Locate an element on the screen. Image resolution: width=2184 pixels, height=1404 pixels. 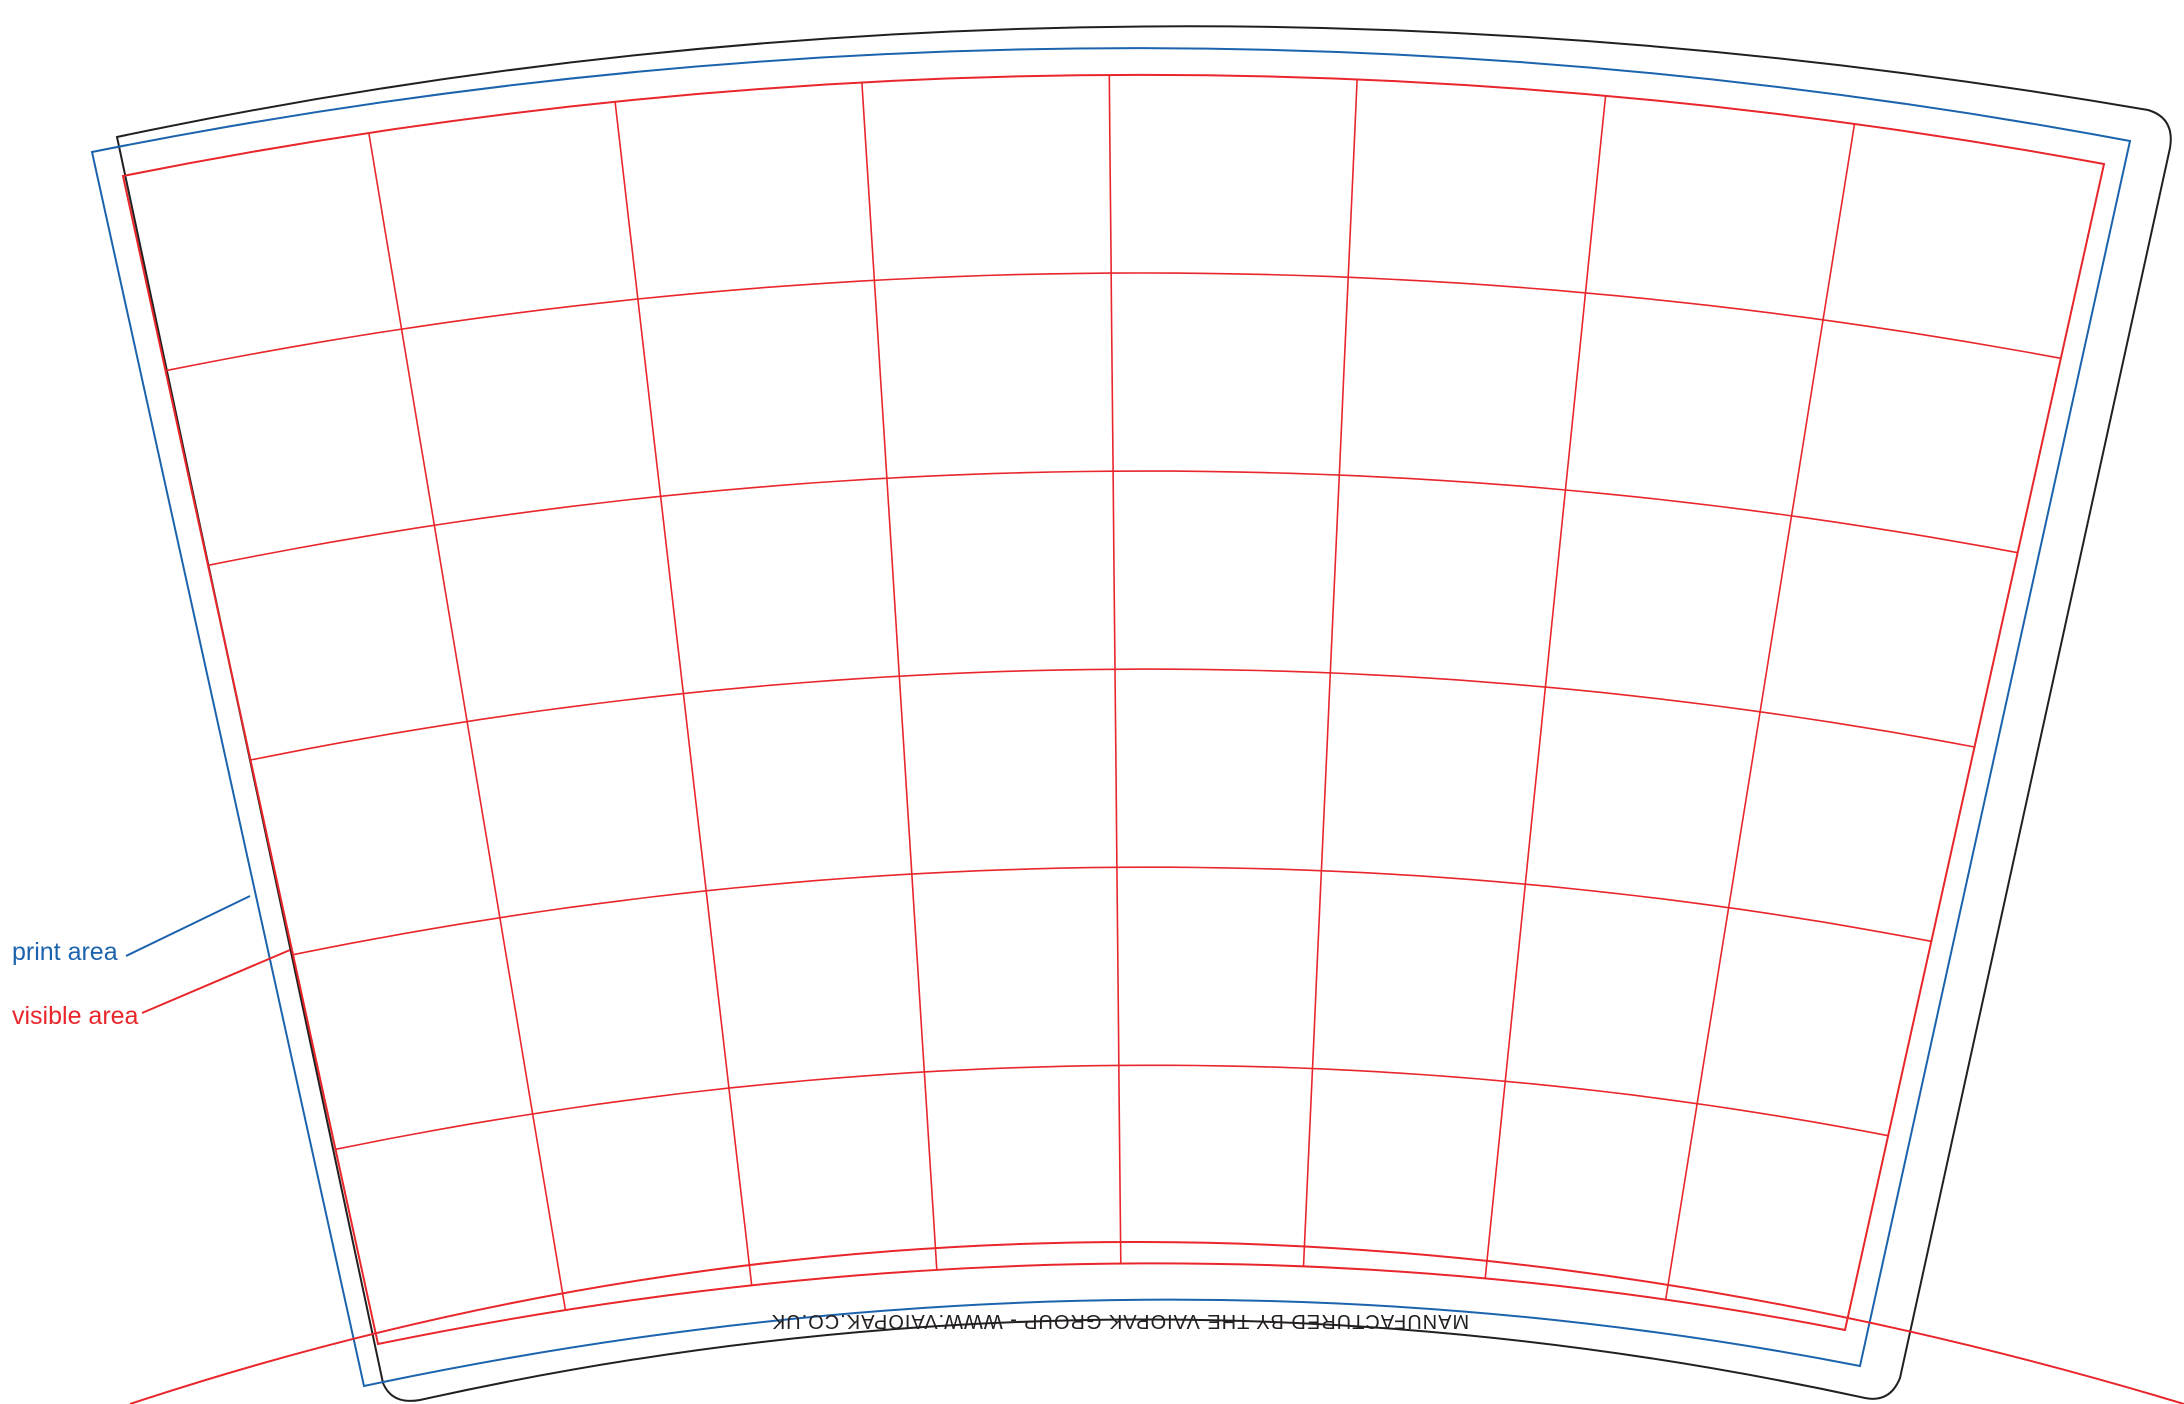
bottom-arc is located at coordinates (1156, 1322).